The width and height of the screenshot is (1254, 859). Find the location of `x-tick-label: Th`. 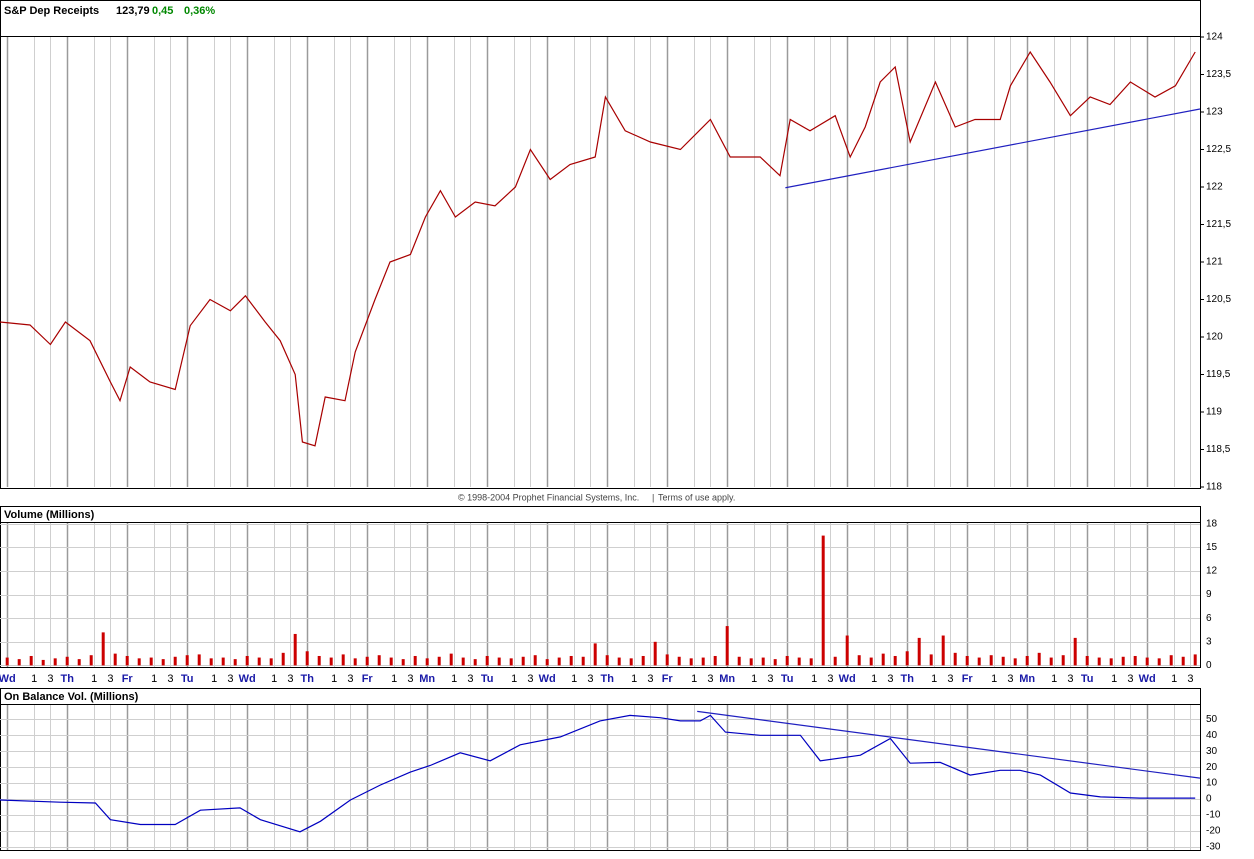

x-tick-label: Th is located at coordinates (907, 679).